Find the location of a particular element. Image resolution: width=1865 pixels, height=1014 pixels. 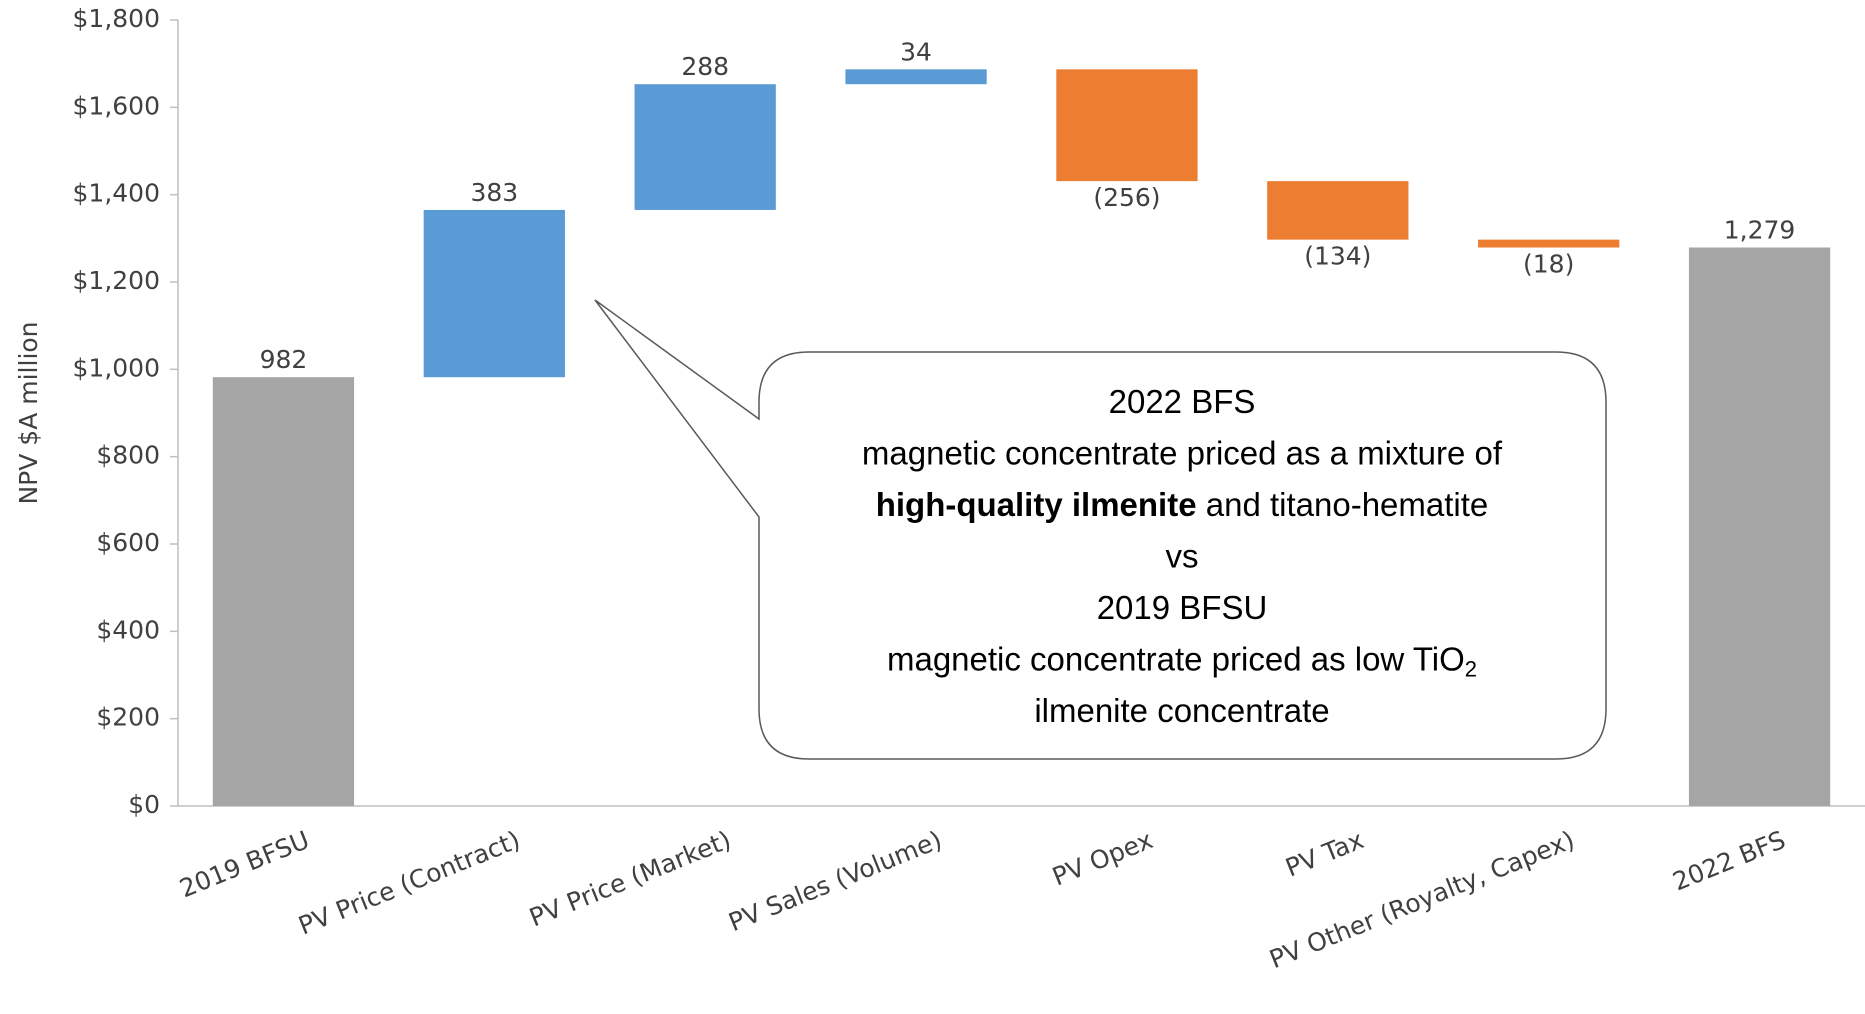

y-tick-label: $800 is located at coordinates (128, 455).